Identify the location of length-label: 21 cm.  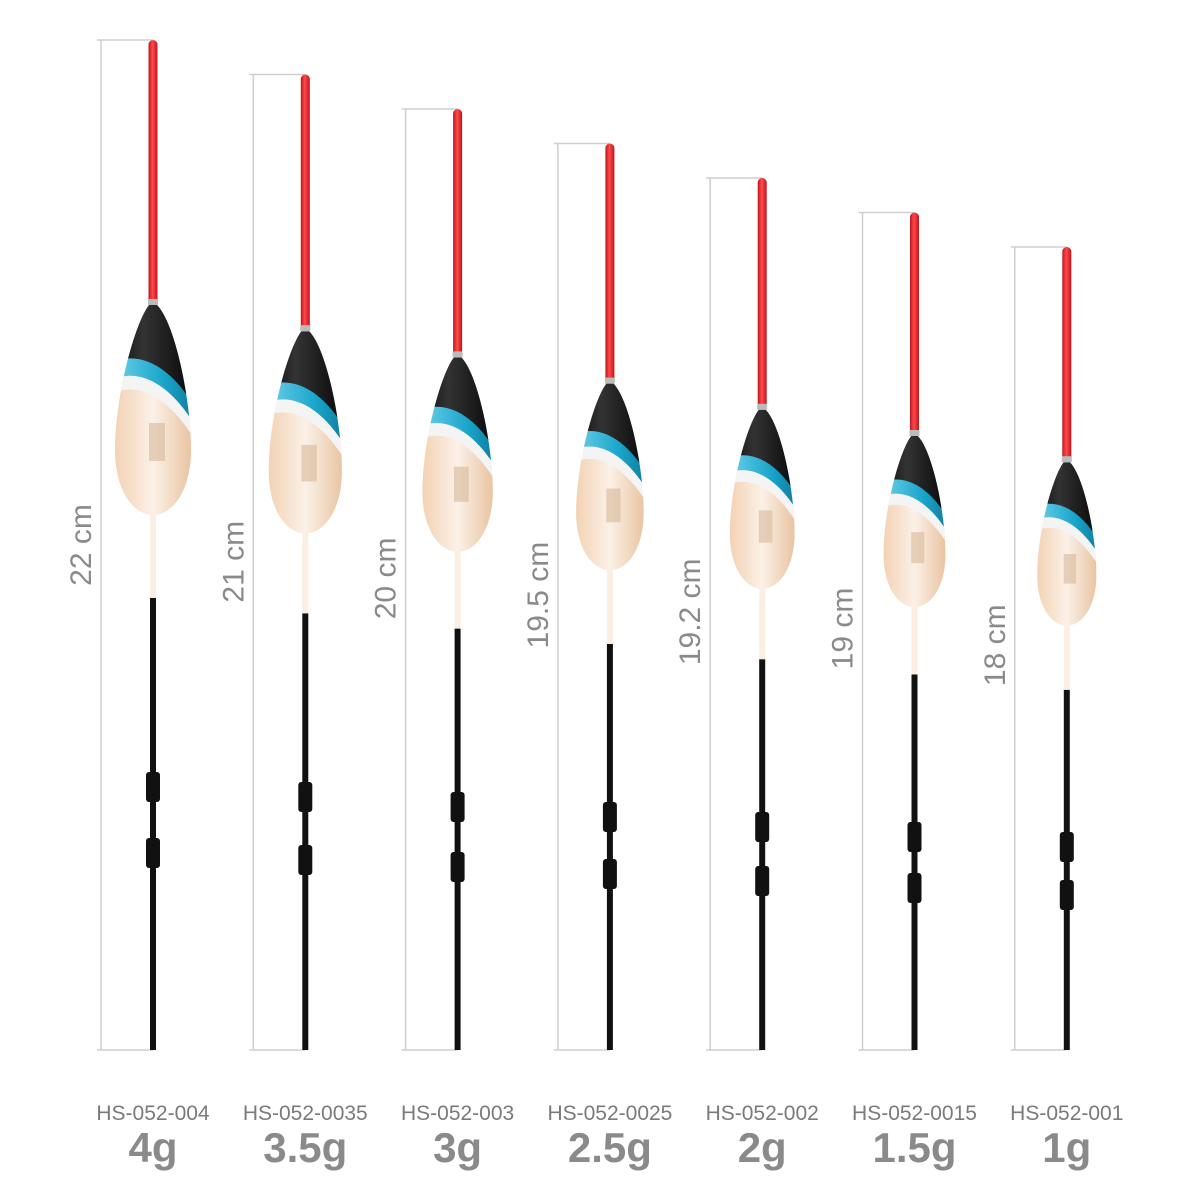
(233, 562).